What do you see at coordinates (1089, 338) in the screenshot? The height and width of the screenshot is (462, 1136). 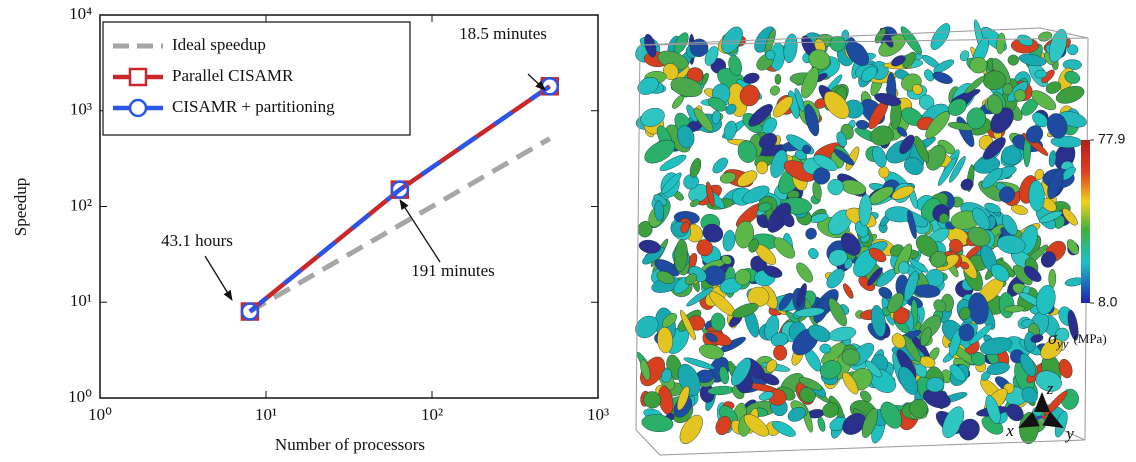 I see `unit: (MPa)` at bounding box center [1089, 338].